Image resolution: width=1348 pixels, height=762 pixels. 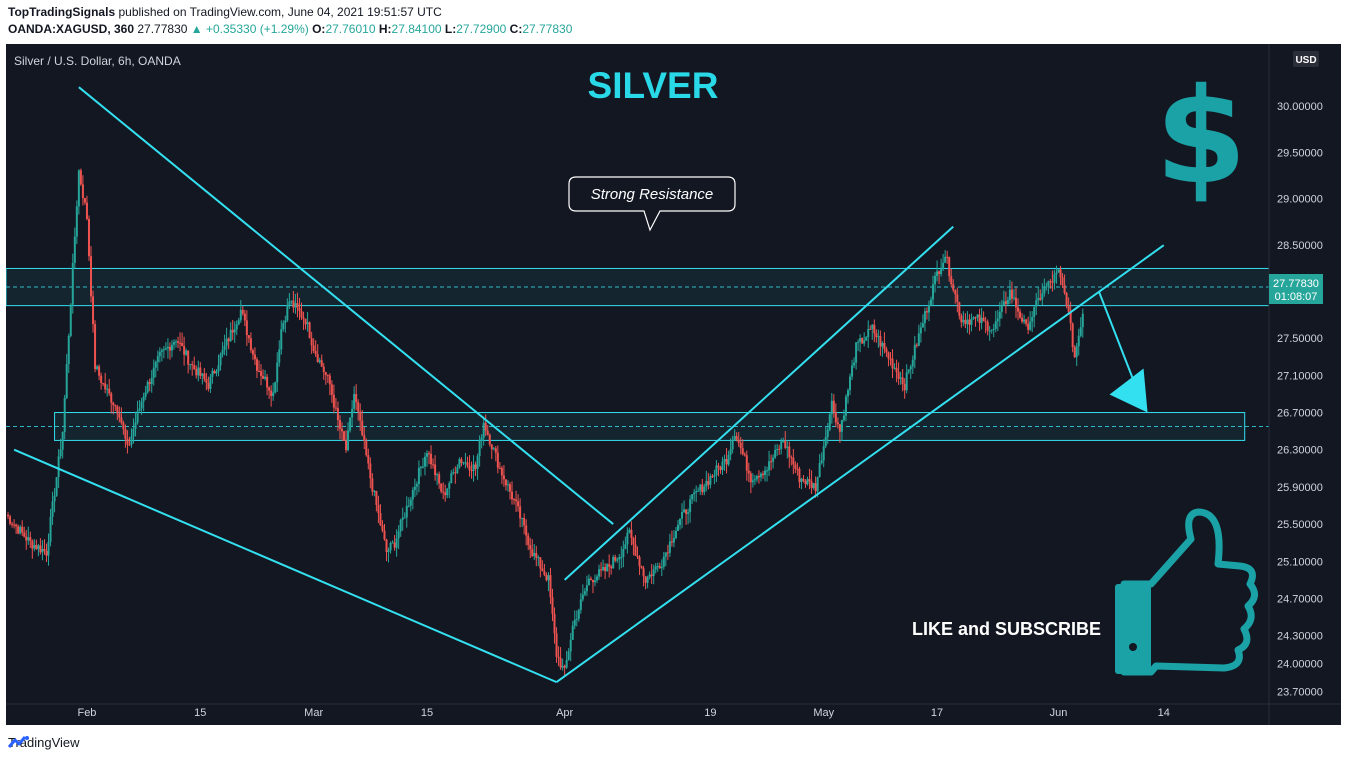 I want to click on price-tick-label: 28.50000, so click(x=1300, y=246).